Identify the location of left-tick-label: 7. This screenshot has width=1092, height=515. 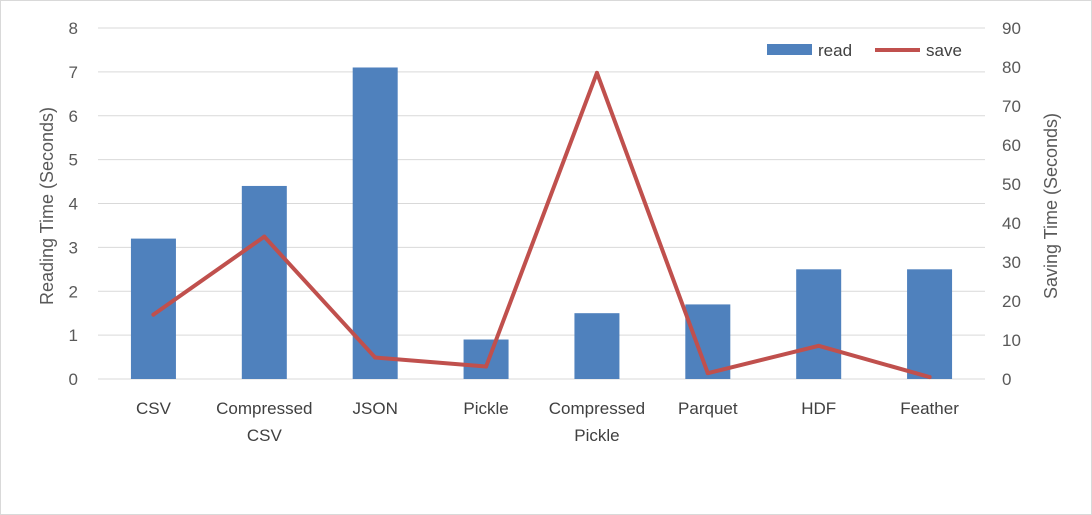
(73, 72).